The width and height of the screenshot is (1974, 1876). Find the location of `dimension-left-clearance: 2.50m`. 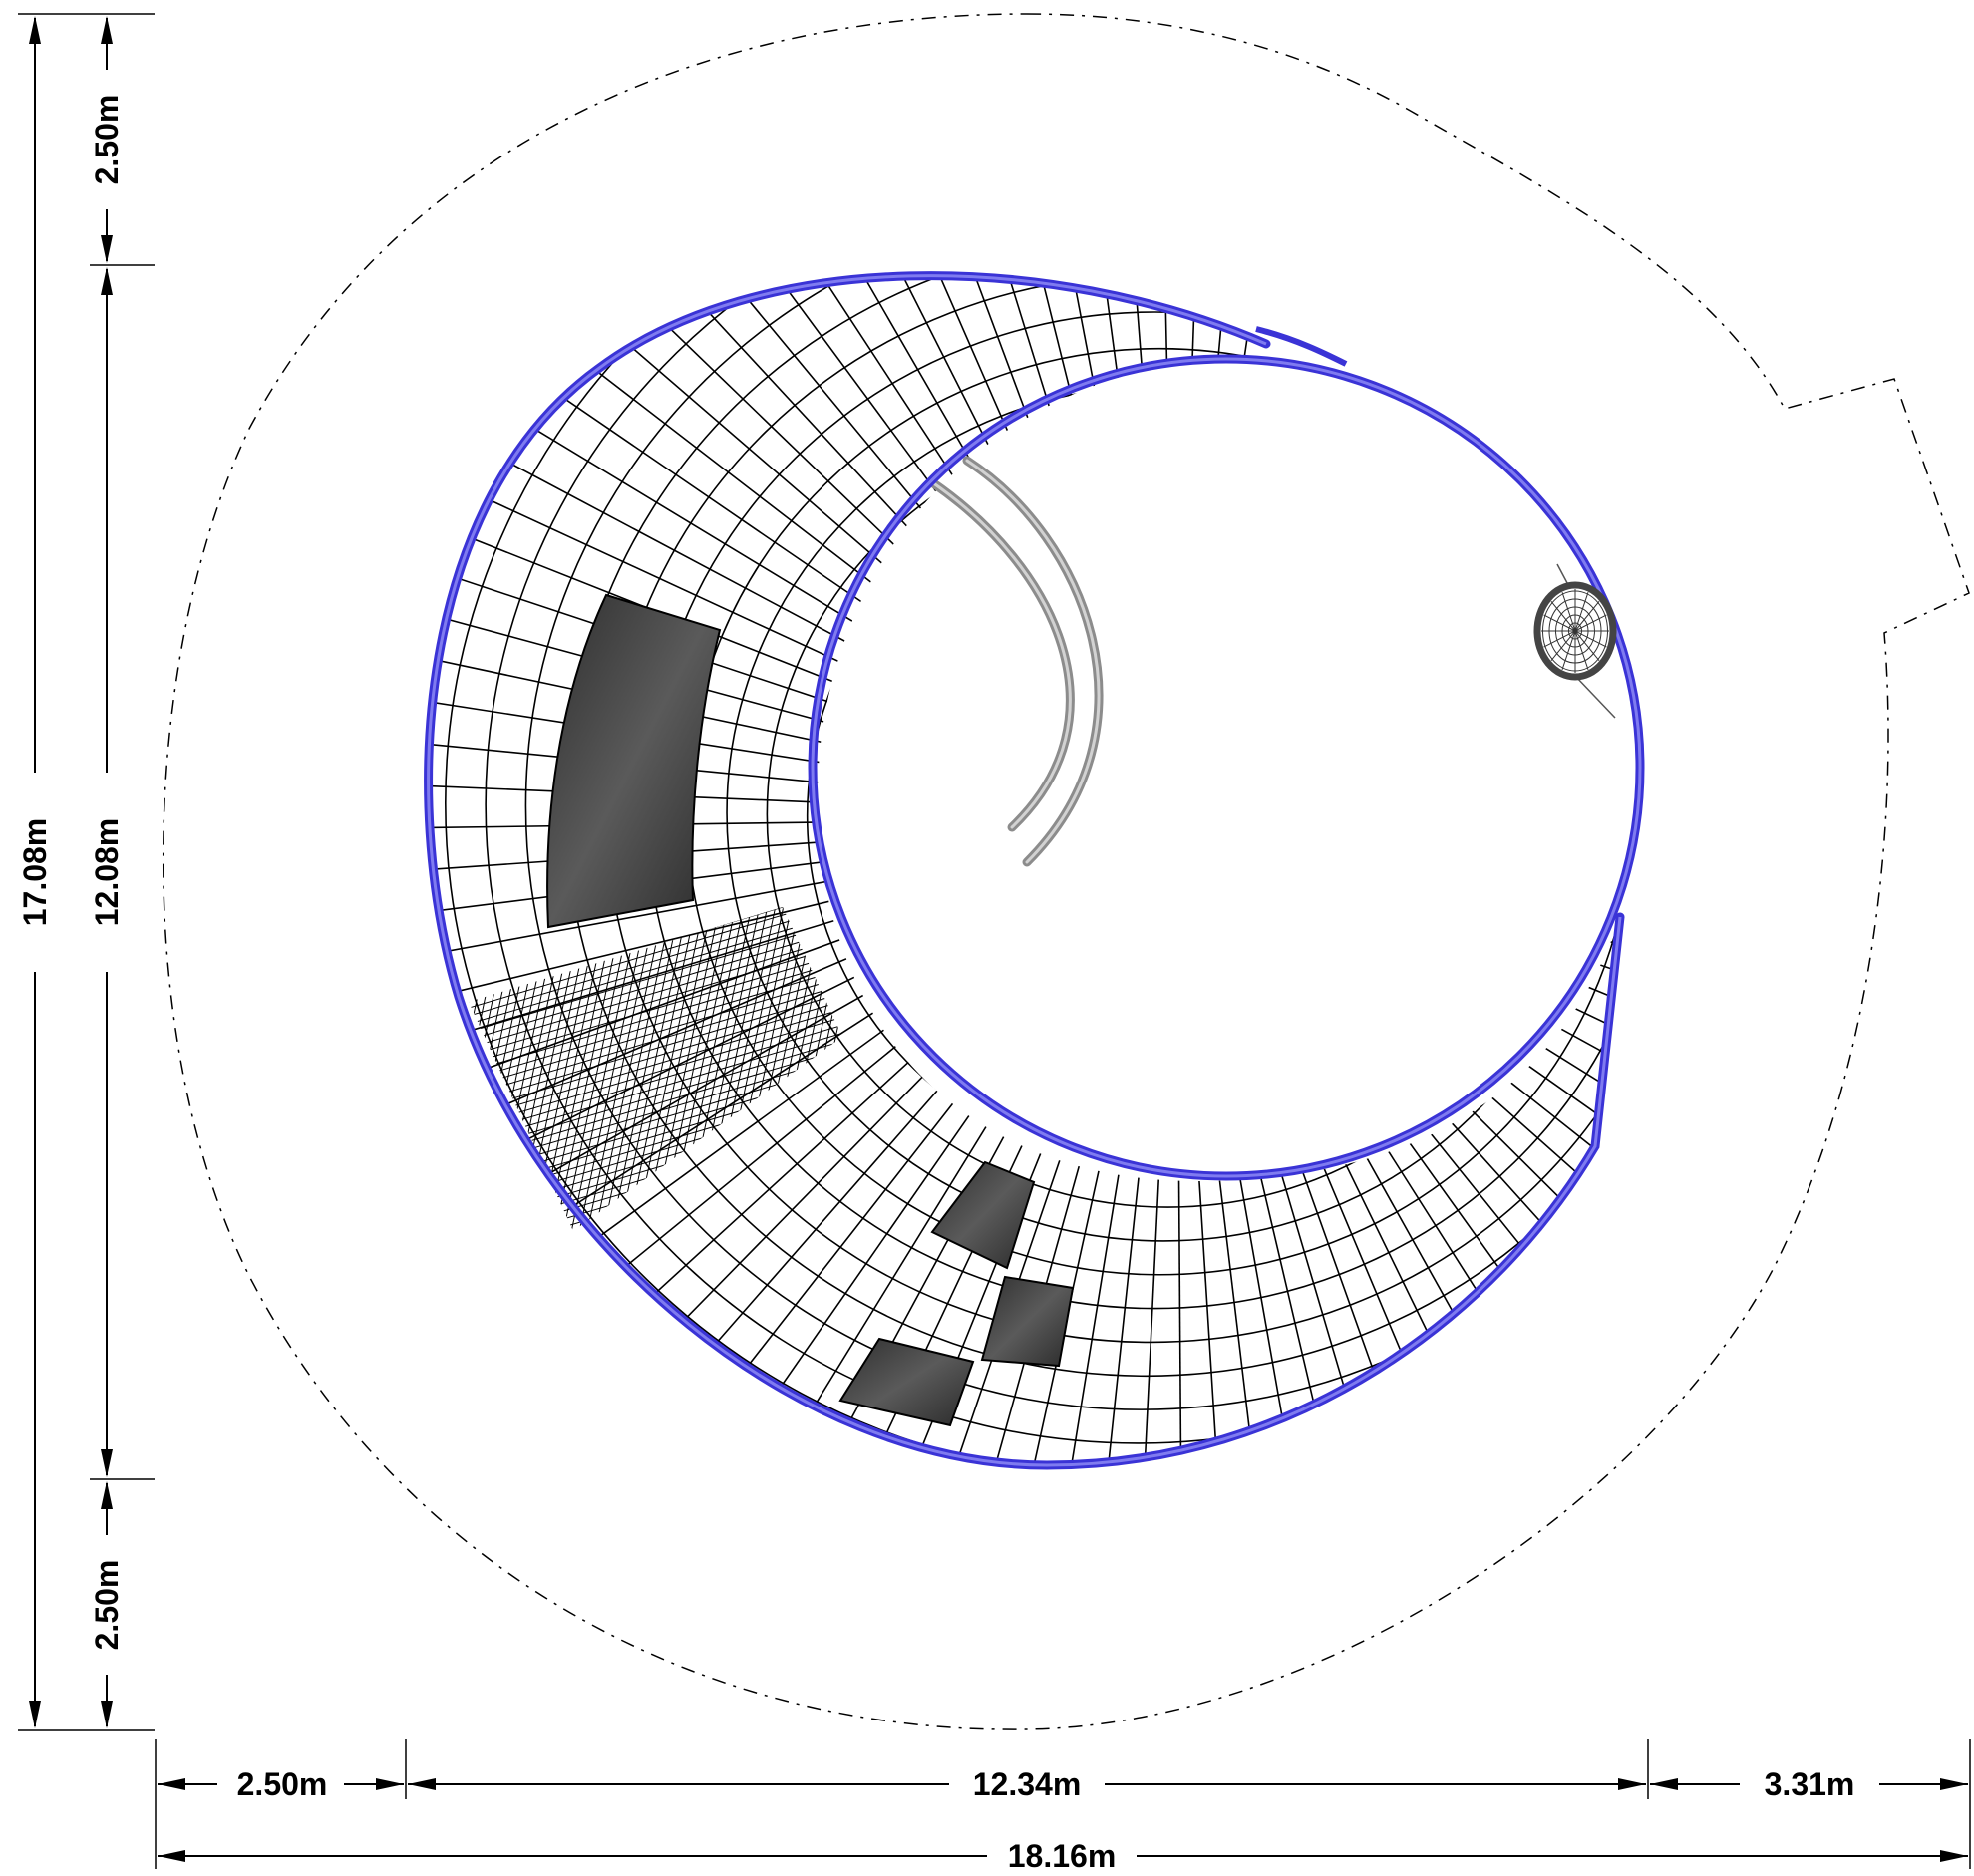

dimension-left-clearance: 2.50m is located at coordinates (281, 1784).